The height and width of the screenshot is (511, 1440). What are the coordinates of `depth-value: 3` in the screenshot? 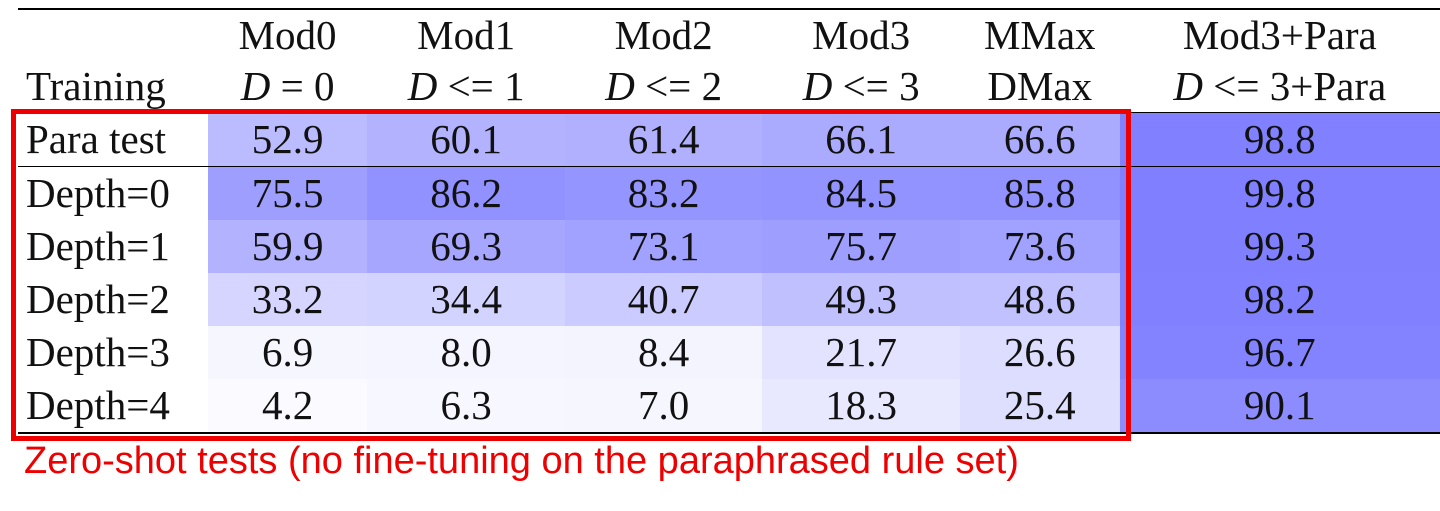 It's located at (909, 85).